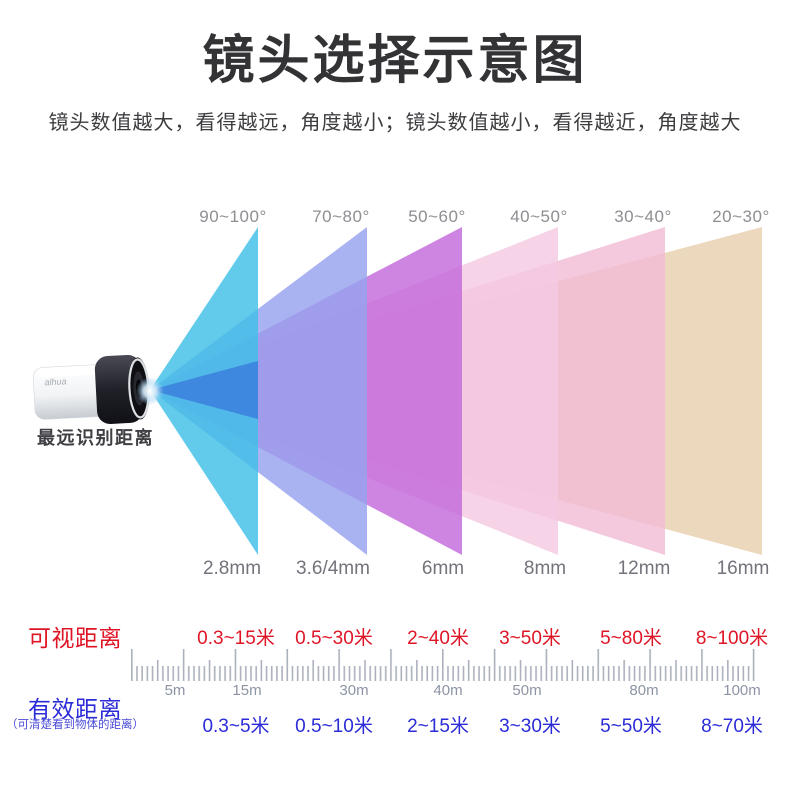  I want to click on lens-glow-icon, so click(150, 391).